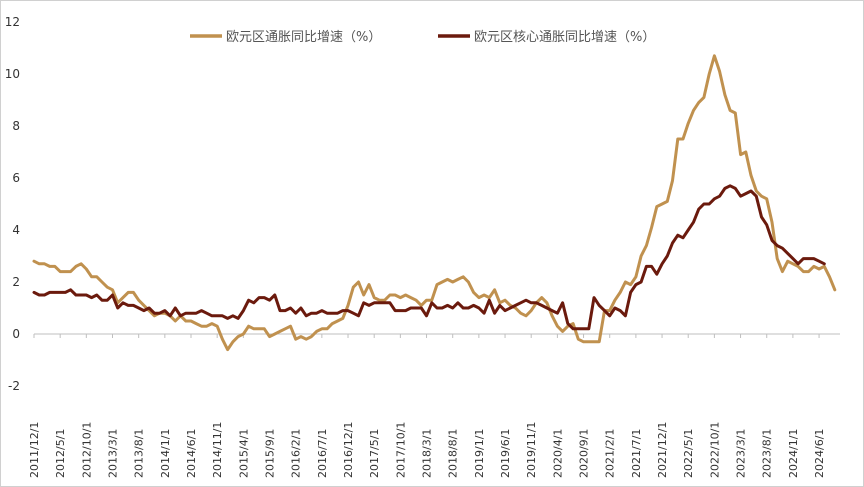 Image resolution: width=864 pixels, height=487 pixels. Describe the element at coordinates (610, 453) in the screenshot. I see `x-tick-label: 2021/2/1` at that location.